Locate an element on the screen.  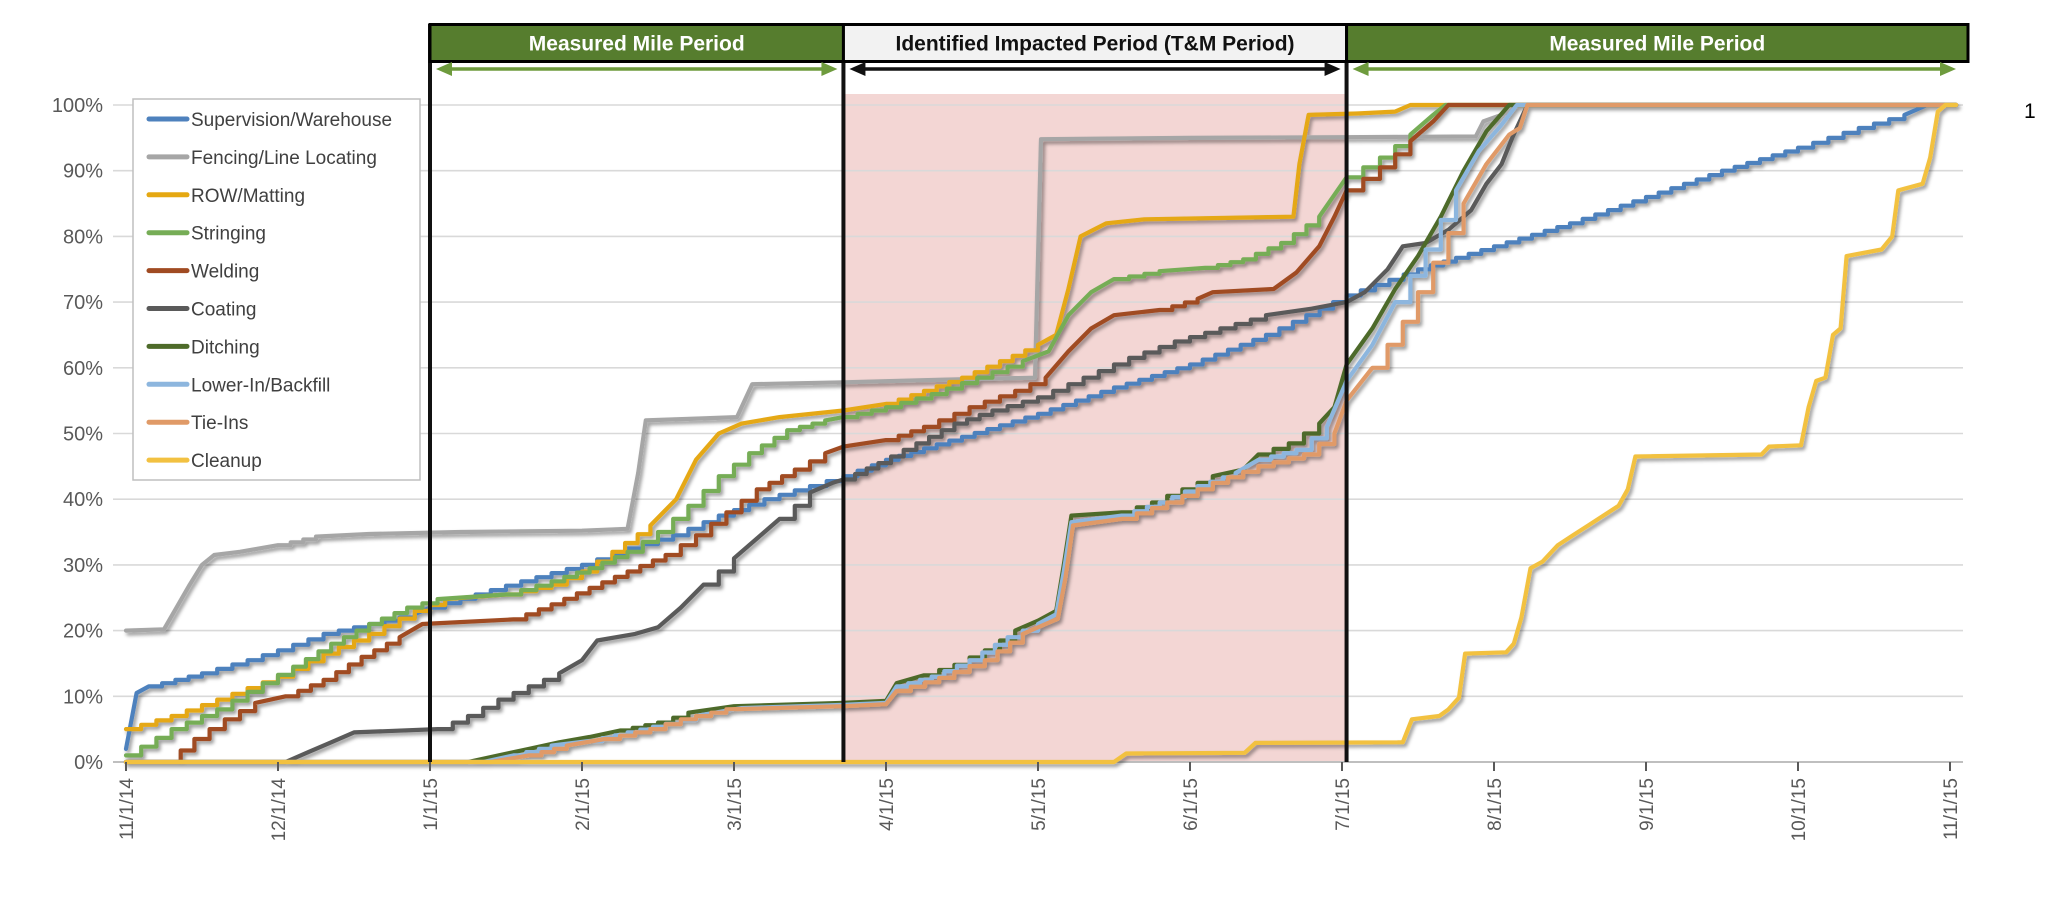
y-axis-tick-label: 30% is located at coordinates (83, 566).